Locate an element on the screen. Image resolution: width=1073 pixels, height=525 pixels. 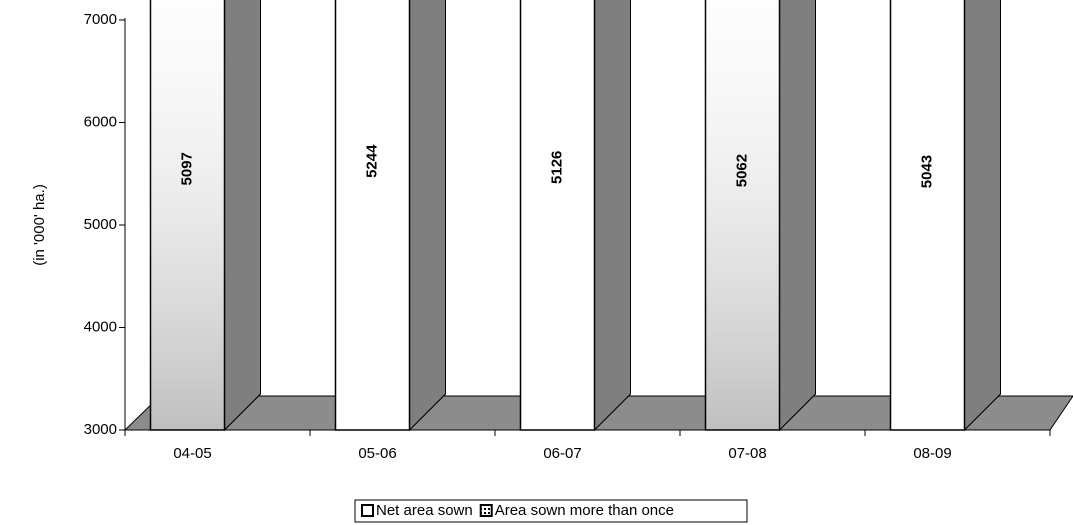
legend-label: Net area sown is located at coordinates (424, 510).